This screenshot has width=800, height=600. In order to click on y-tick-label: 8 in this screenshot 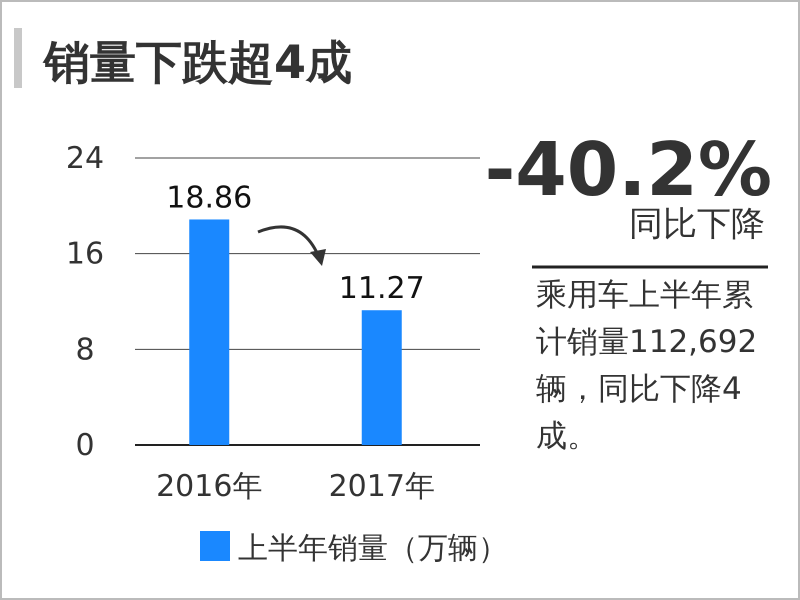, I will do `click(85, 350)`.